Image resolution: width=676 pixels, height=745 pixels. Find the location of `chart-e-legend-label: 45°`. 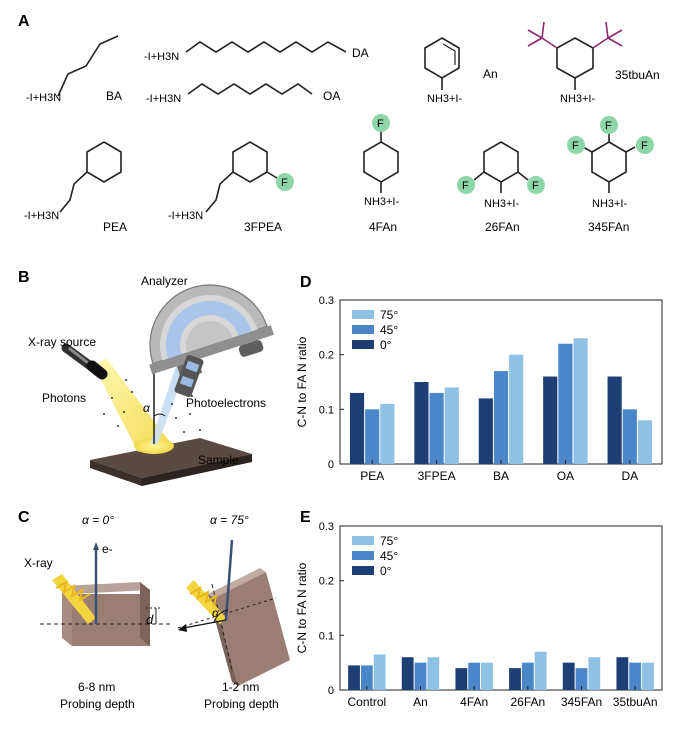

chart-e-legend-label: 45° is located at coordinates (389, 556).